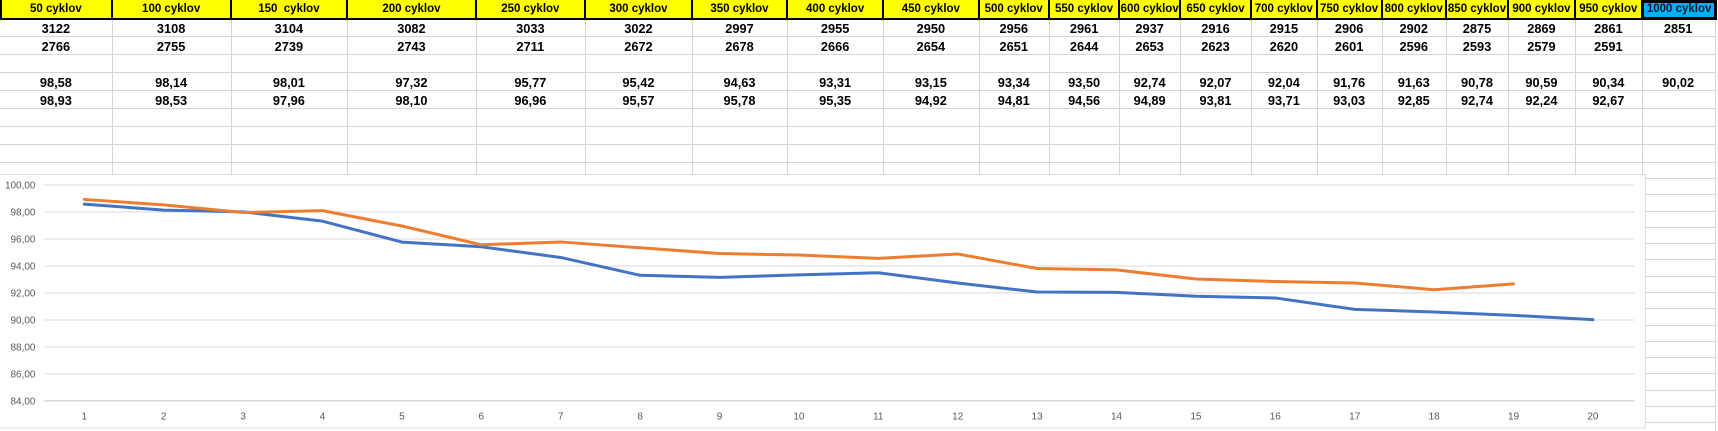  Describe the element at coordinates (1435, 417) in the screenshot. I see `svg-text: 18` at that location.